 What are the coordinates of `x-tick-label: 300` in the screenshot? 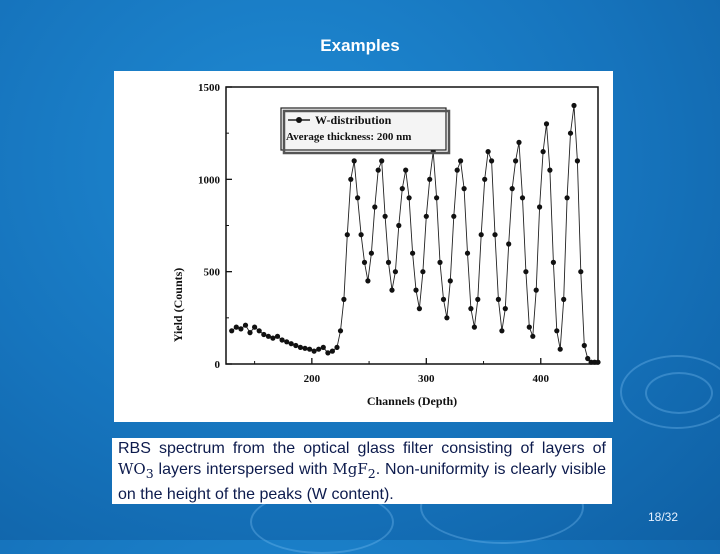 It's located at (426, 379).